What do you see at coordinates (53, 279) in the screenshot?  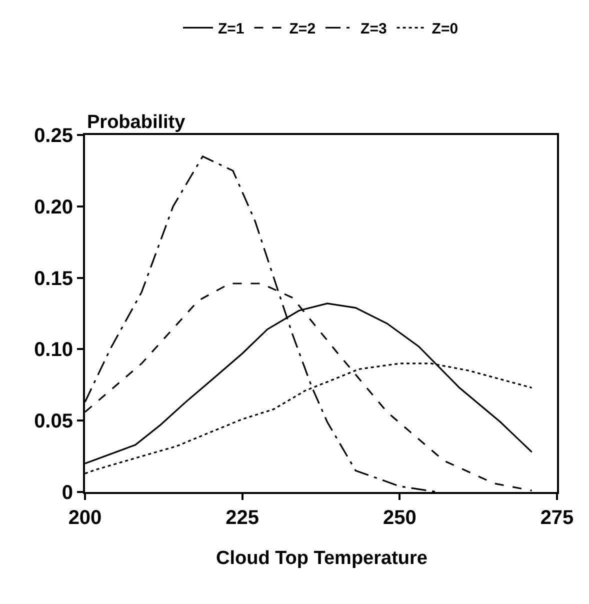 I see `y-tick-label: 0.15` at bounding box center [53, 279].